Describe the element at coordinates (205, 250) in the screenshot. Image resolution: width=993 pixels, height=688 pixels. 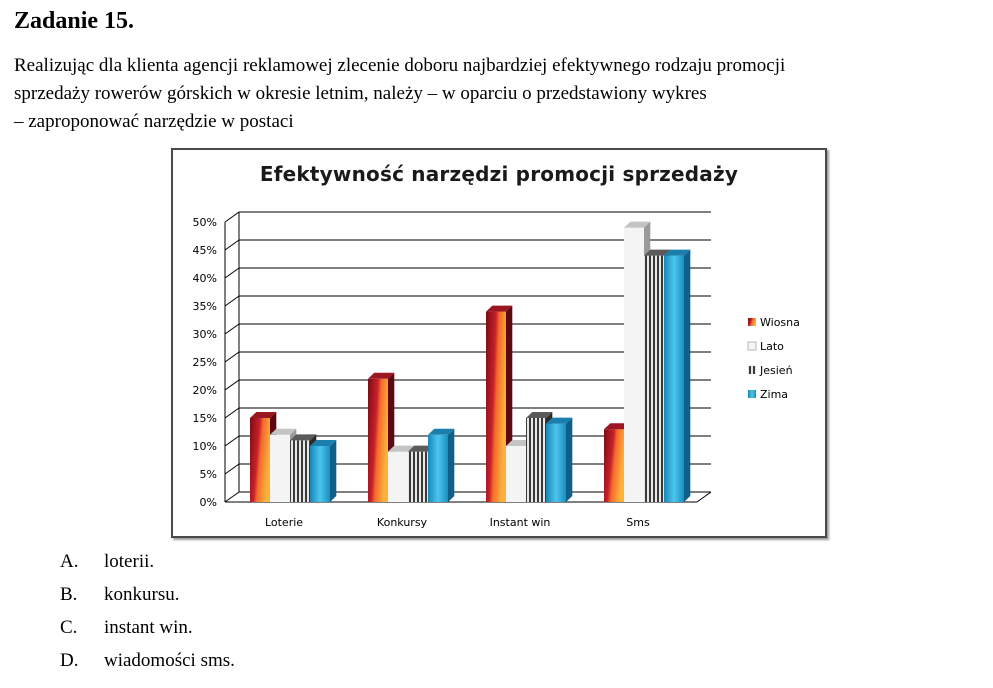
I see `y-tick-label: 45%` at that location.